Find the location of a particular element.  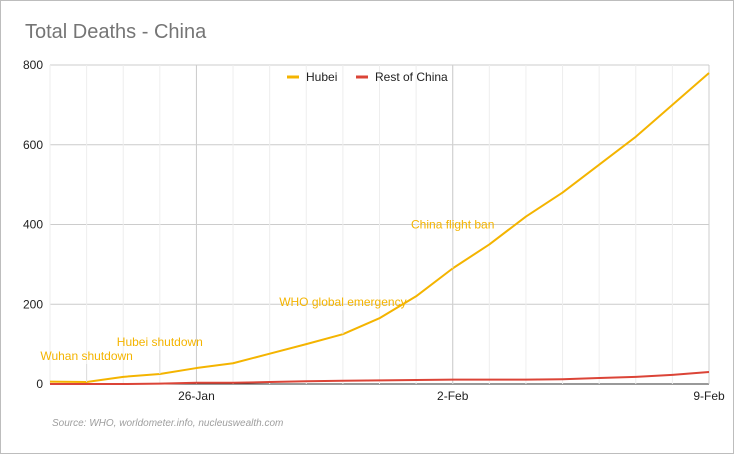

series-line-rest-of-china is located at coordinates (380, 378).